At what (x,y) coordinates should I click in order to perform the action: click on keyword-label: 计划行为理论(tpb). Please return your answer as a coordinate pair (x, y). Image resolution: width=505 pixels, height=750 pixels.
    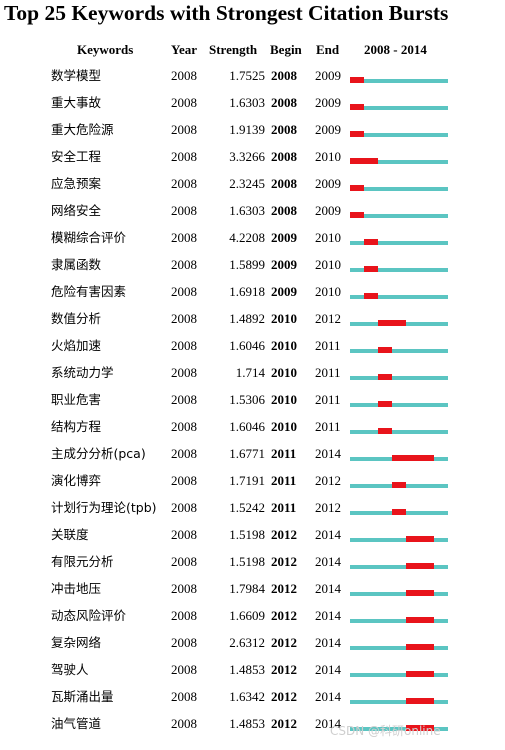
    Looking at the image, I should click on (104, 507).